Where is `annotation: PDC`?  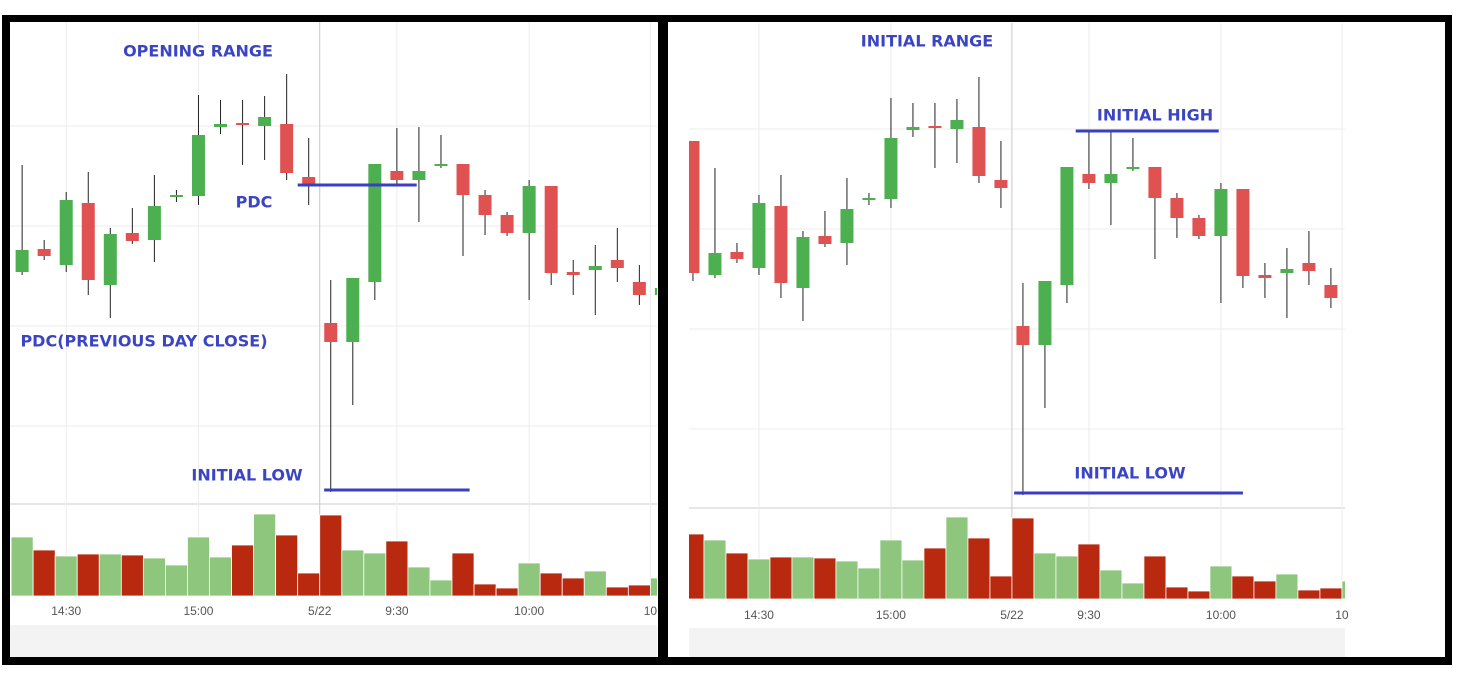 annotation: PDC is located at coordinates (254, 202).